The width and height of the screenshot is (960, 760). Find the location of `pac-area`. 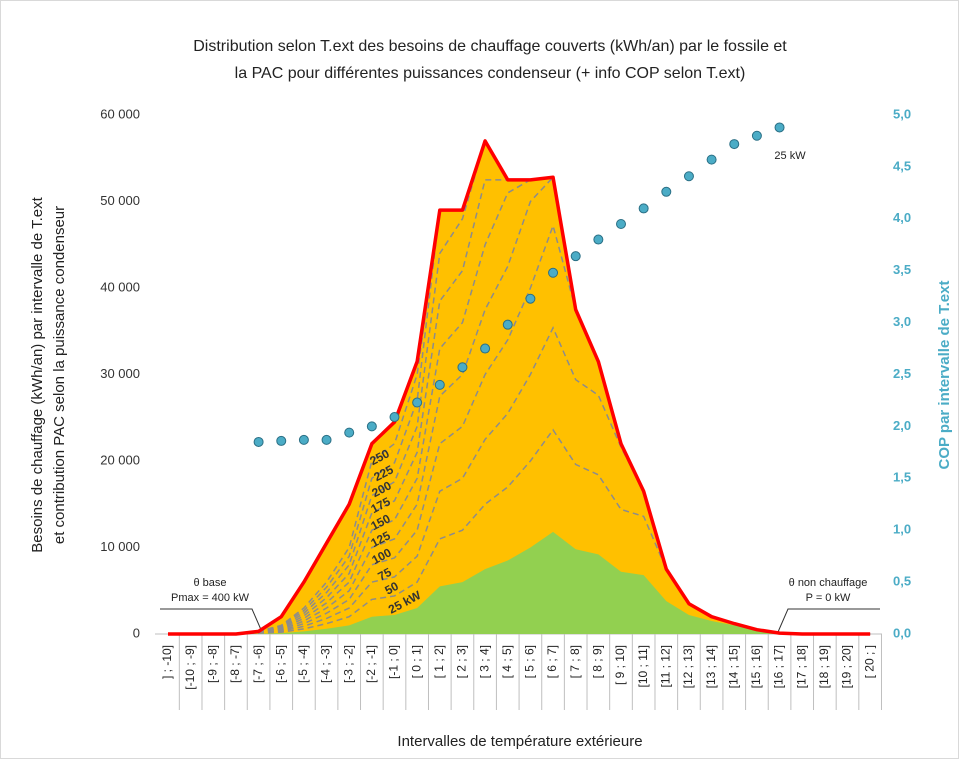

pac-area is located at coordinates (519, 582).